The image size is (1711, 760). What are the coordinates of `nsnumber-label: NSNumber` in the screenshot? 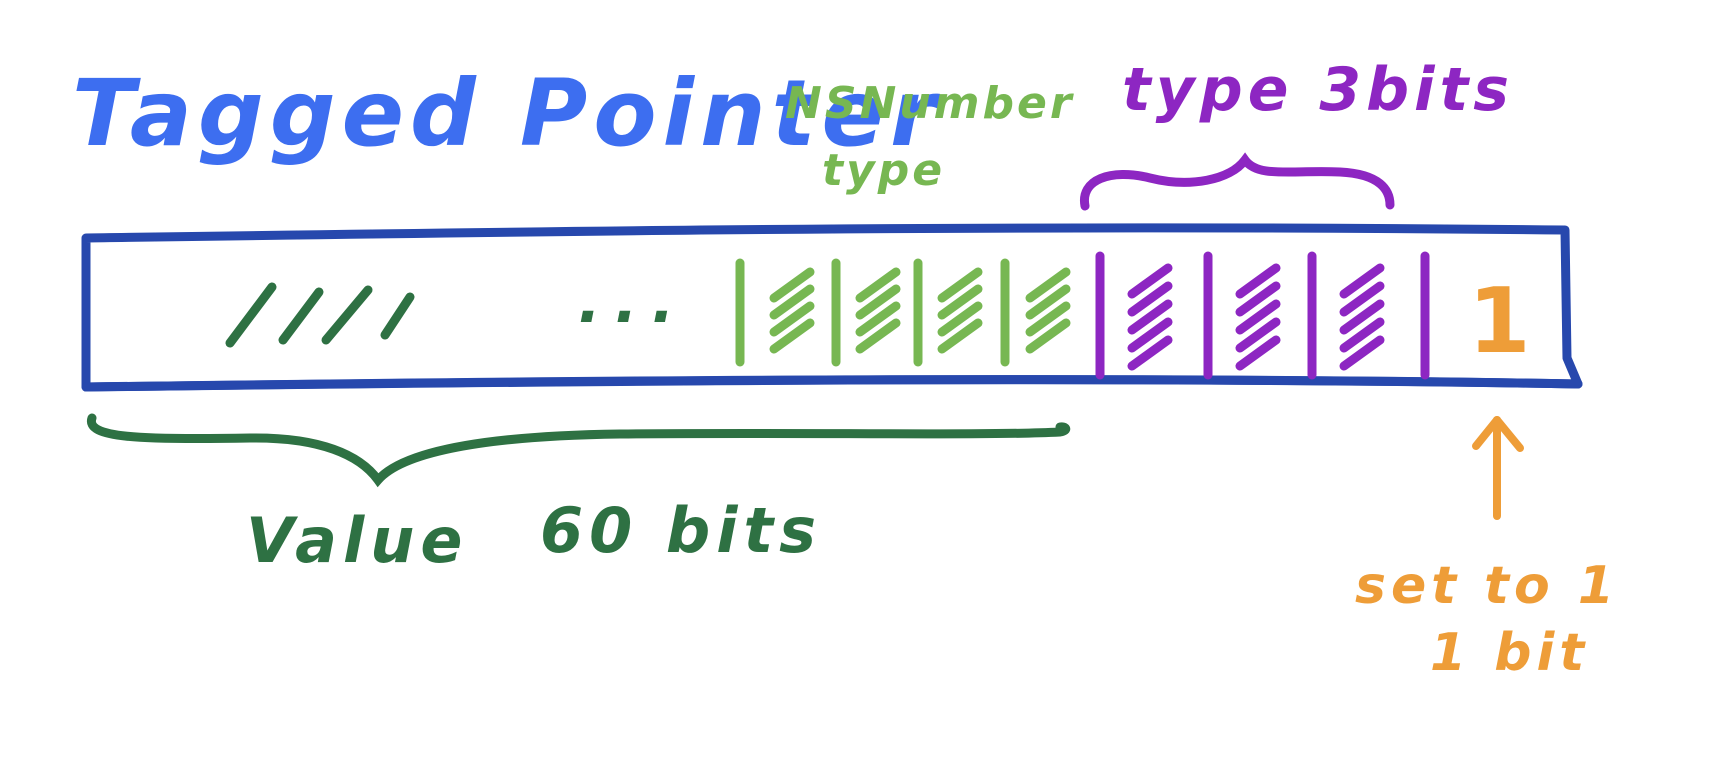 It's located at (930, 103).